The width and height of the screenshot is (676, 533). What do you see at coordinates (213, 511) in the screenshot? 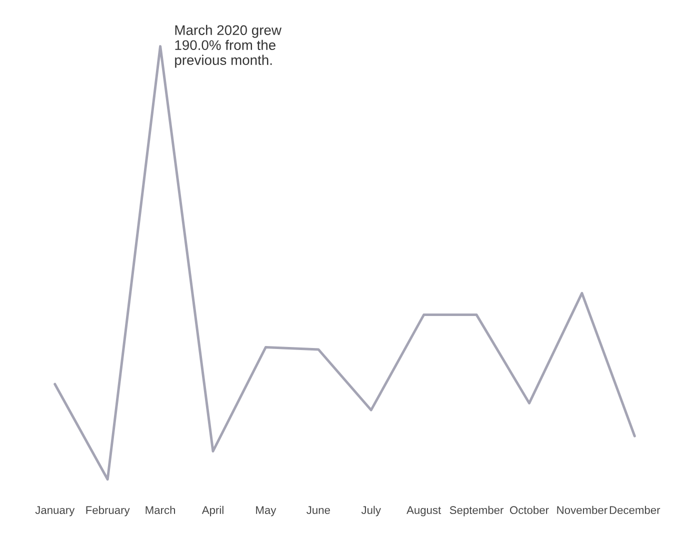
I see `x-tick-label: April` at bounding box center [213, 511].